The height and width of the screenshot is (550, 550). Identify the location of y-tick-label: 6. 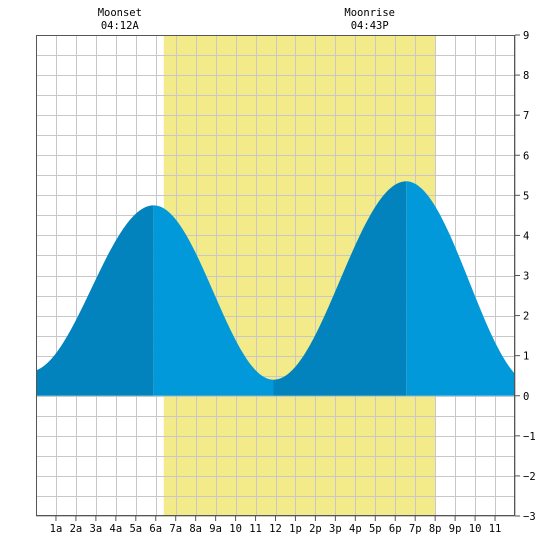
(526, 156).